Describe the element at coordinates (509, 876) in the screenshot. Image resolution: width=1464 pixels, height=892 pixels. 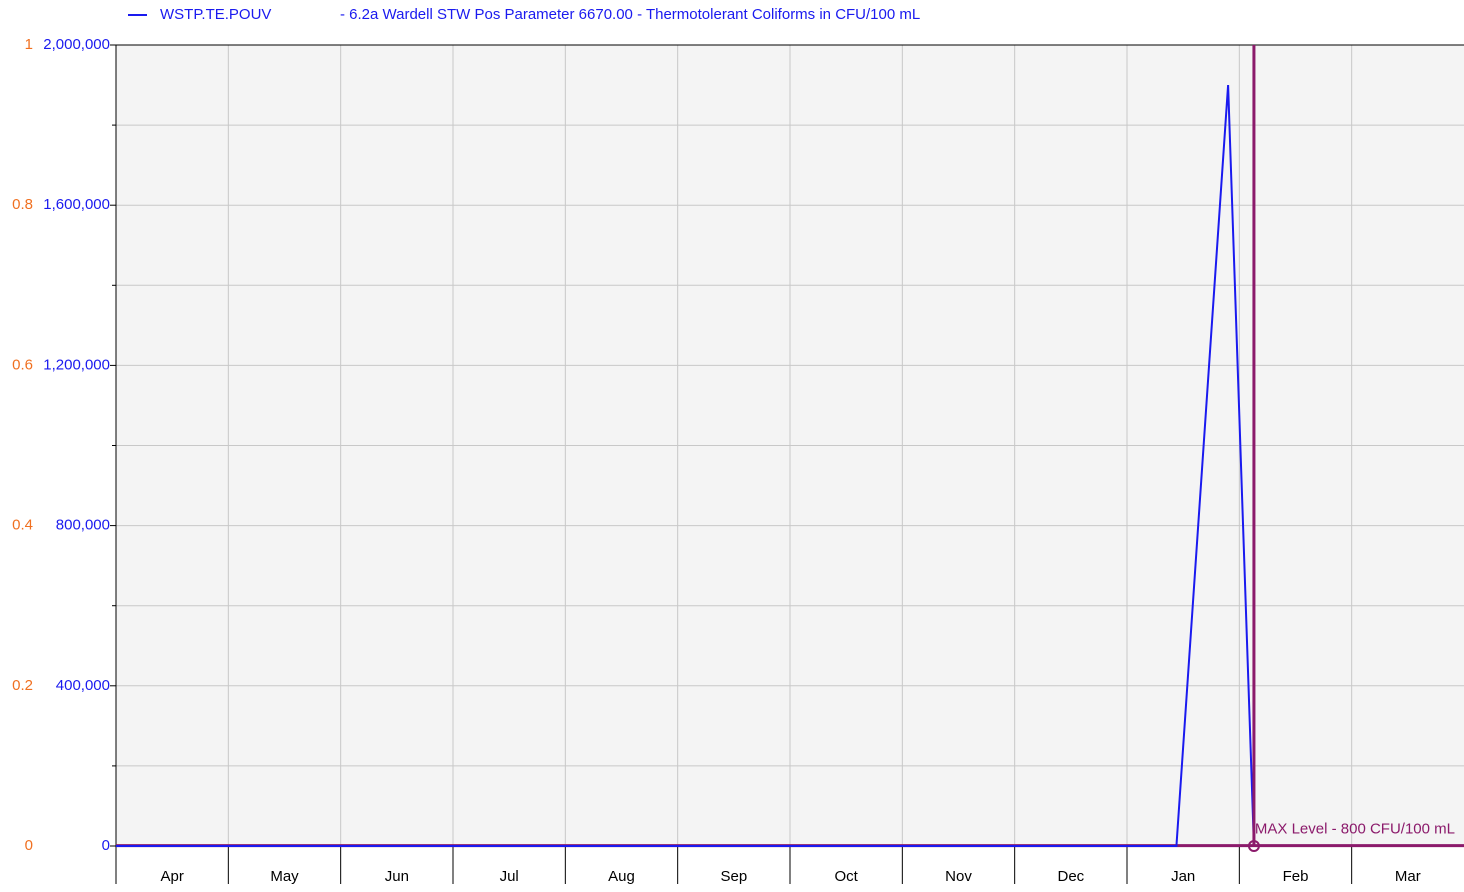
I see `x-tick-label: Jul` at that location.